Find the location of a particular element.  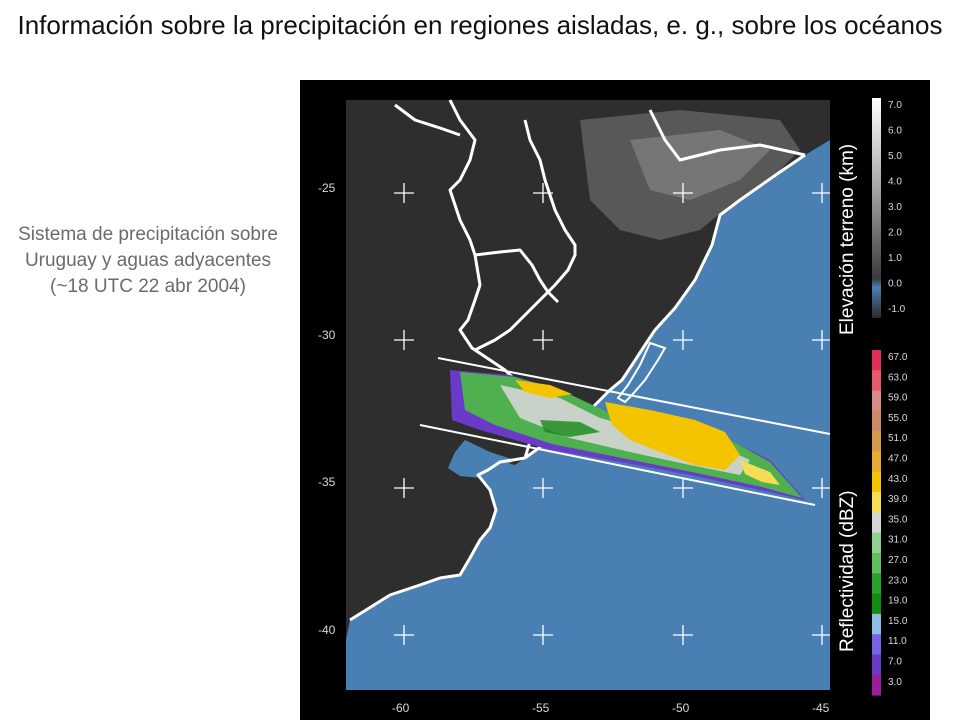

terrain-colorbar-label: 3.0 is located at coordinates (895, 207).